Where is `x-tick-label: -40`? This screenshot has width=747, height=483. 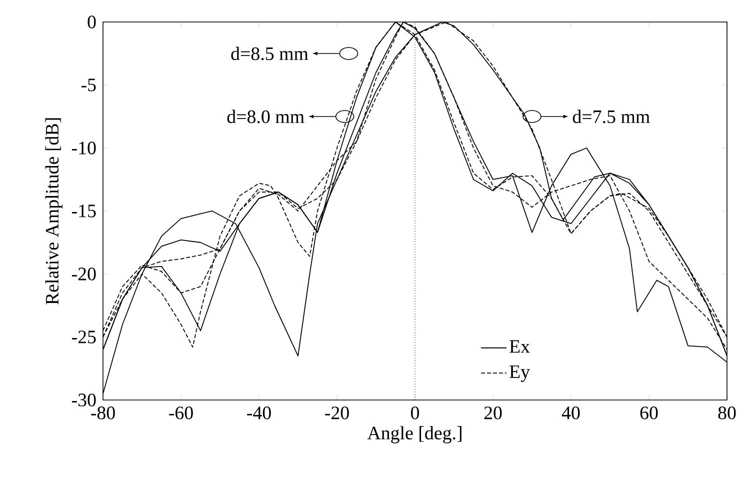
x-tick-label: -40 is located at coordinates (259, 413).